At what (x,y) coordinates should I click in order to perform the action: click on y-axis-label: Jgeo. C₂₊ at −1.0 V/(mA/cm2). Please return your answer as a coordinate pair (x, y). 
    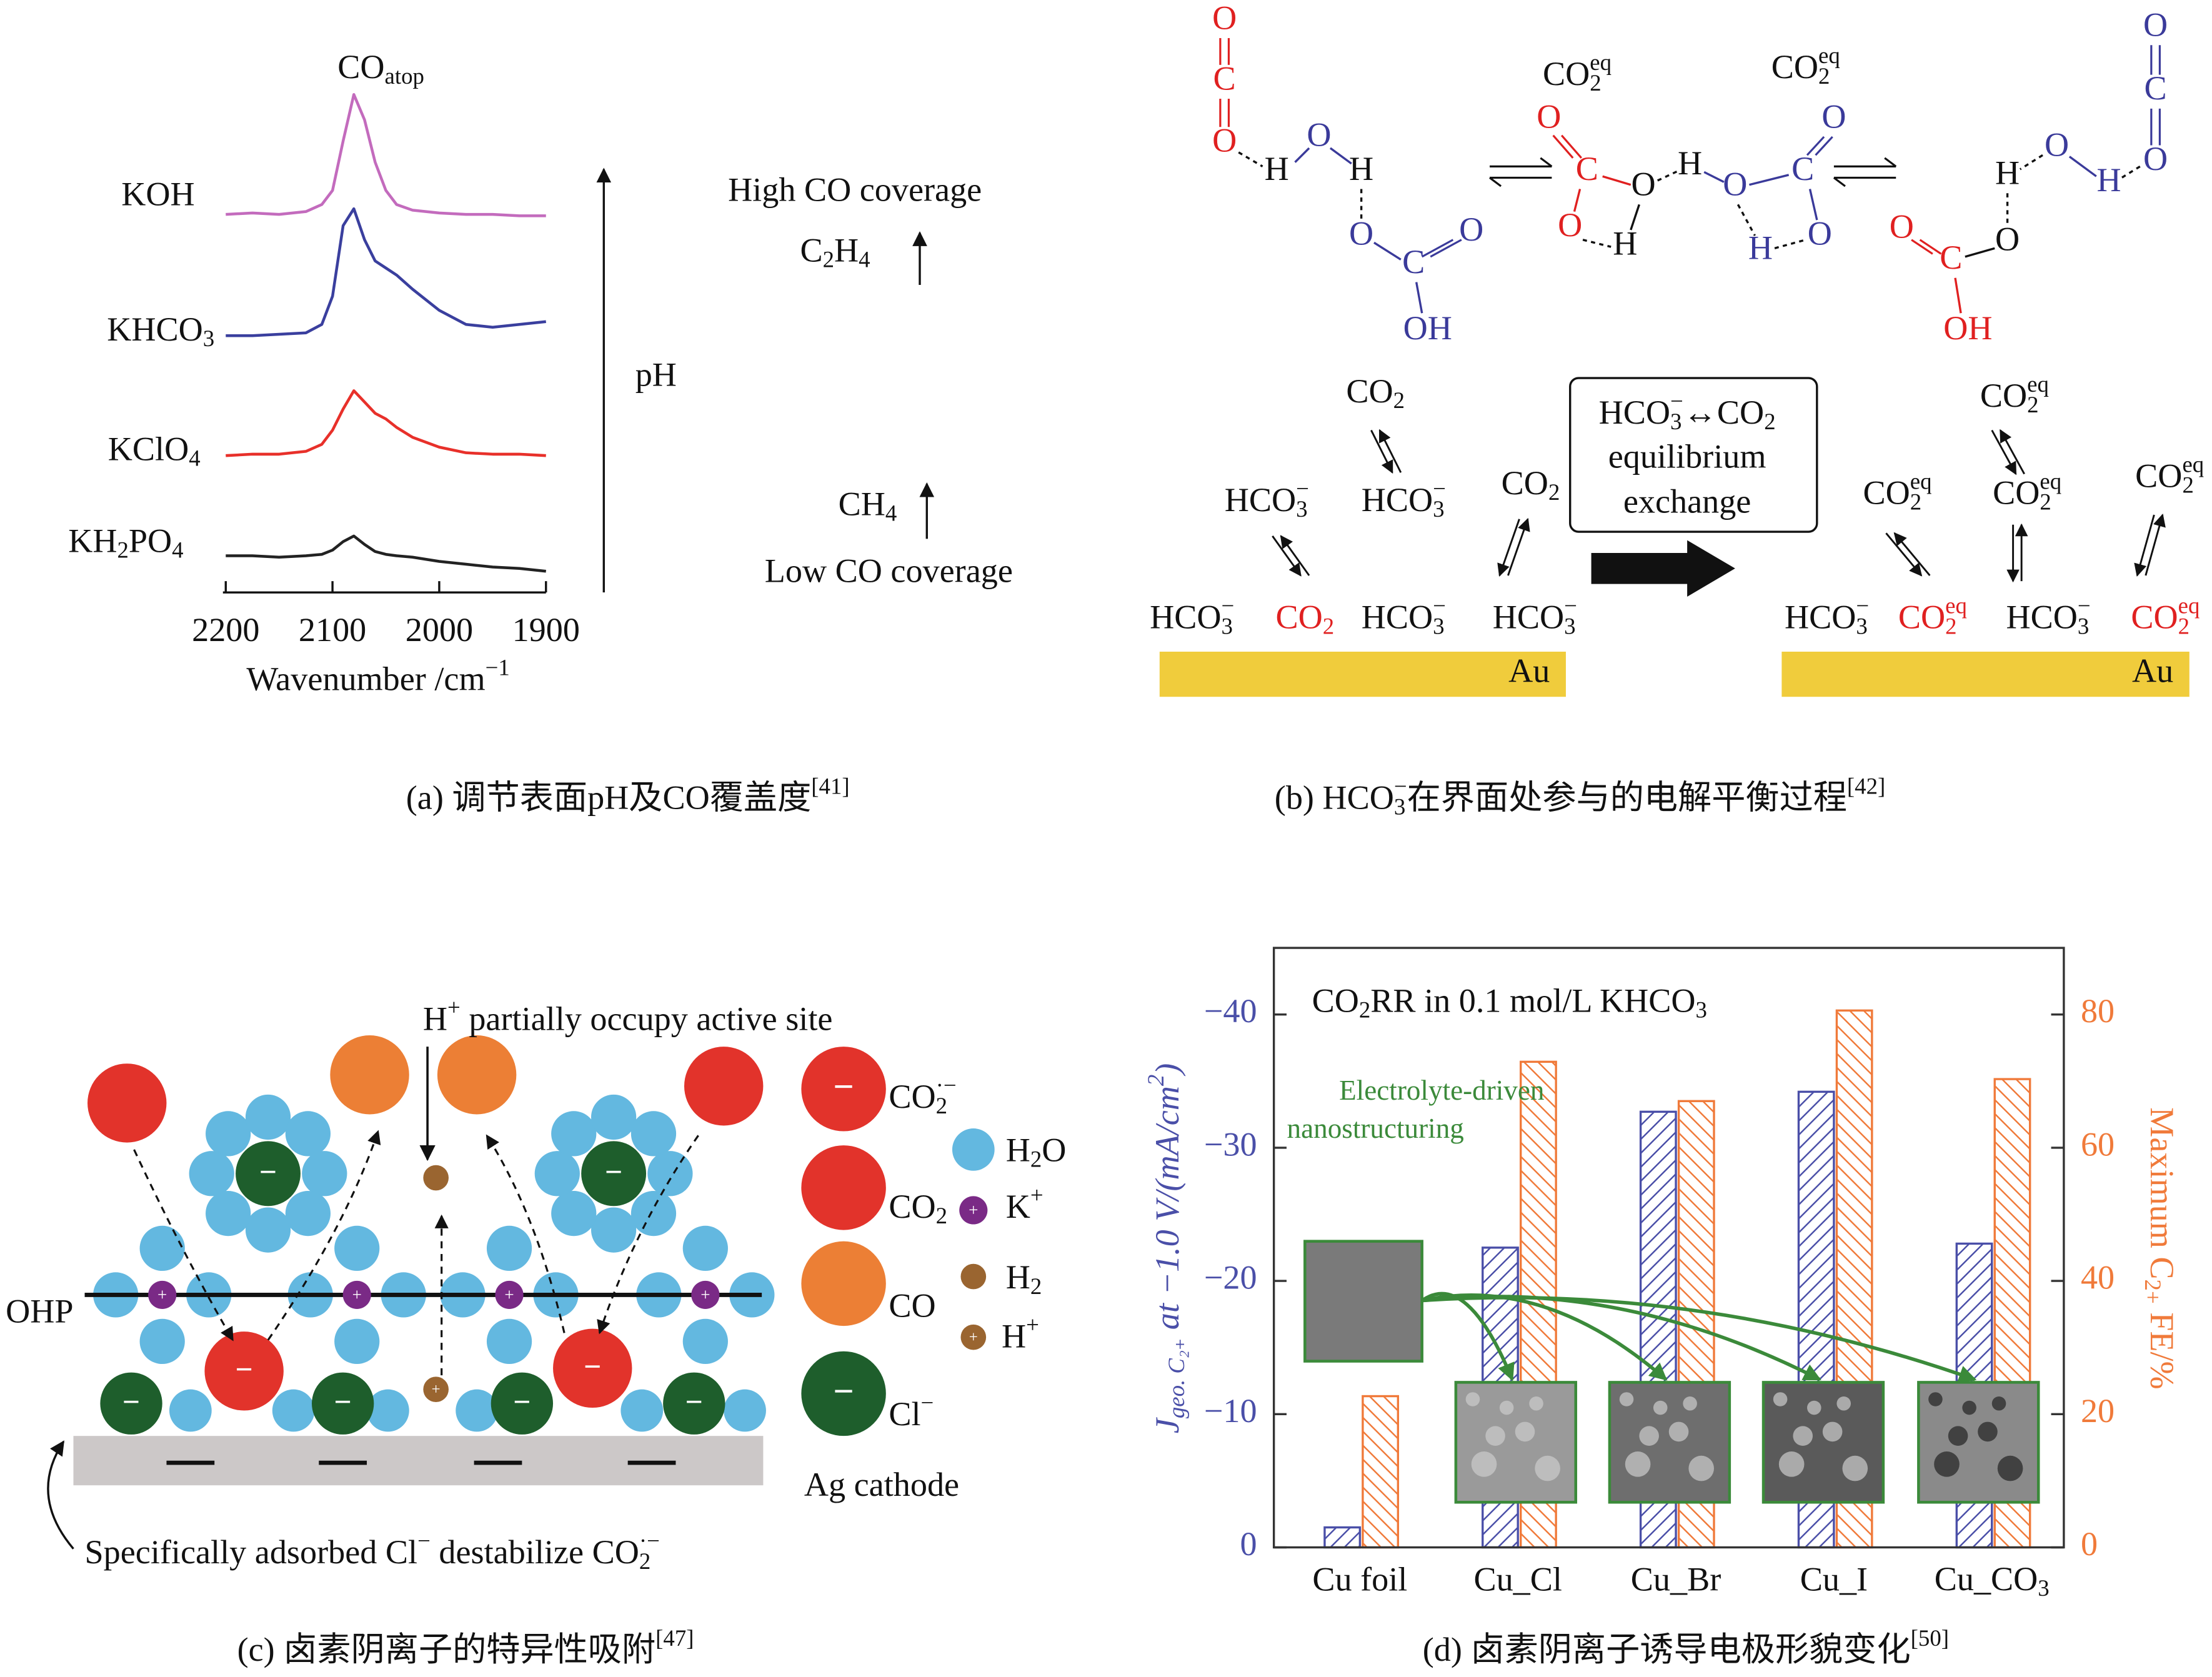
    Looking at the image, I should click on (1166, 1248).